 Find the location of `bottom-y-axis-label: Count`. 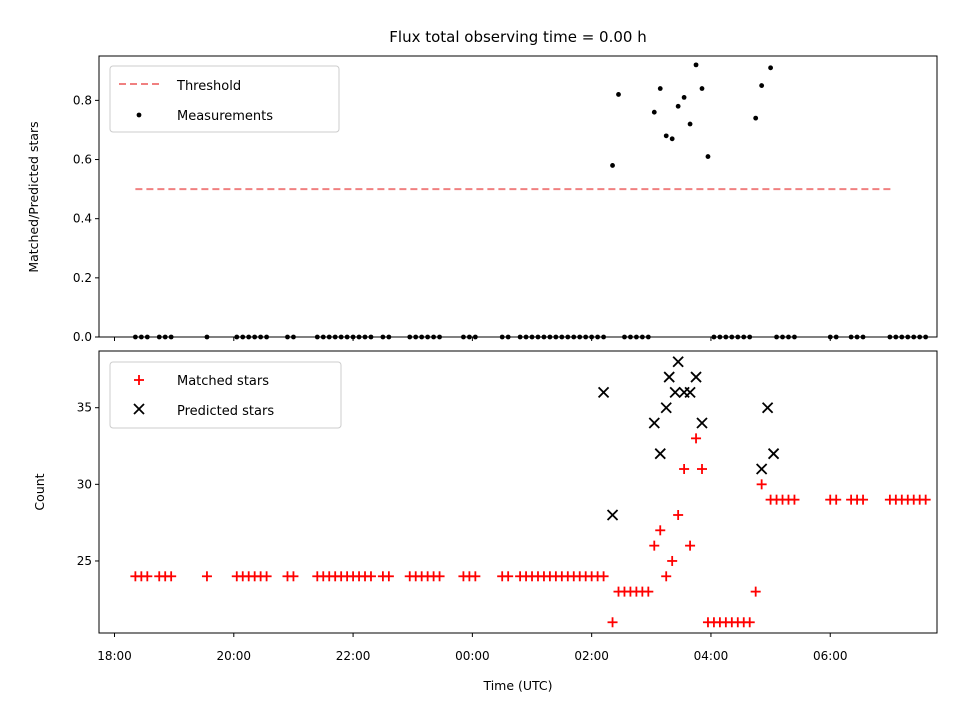

bottom-y-axis-label: Count is located at coordinates (39, 491).